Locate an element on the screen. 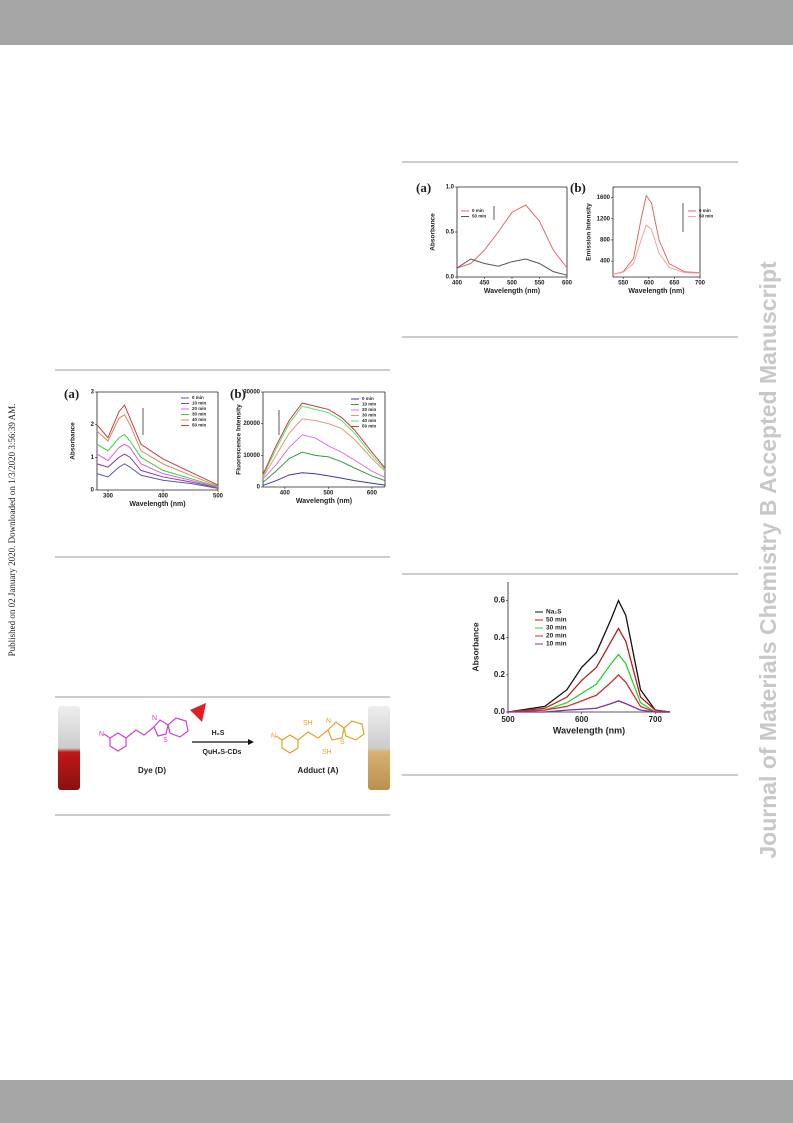 The image size is (793, 1123). y-tick-label: 20000 is located at coordinates (251, 424).